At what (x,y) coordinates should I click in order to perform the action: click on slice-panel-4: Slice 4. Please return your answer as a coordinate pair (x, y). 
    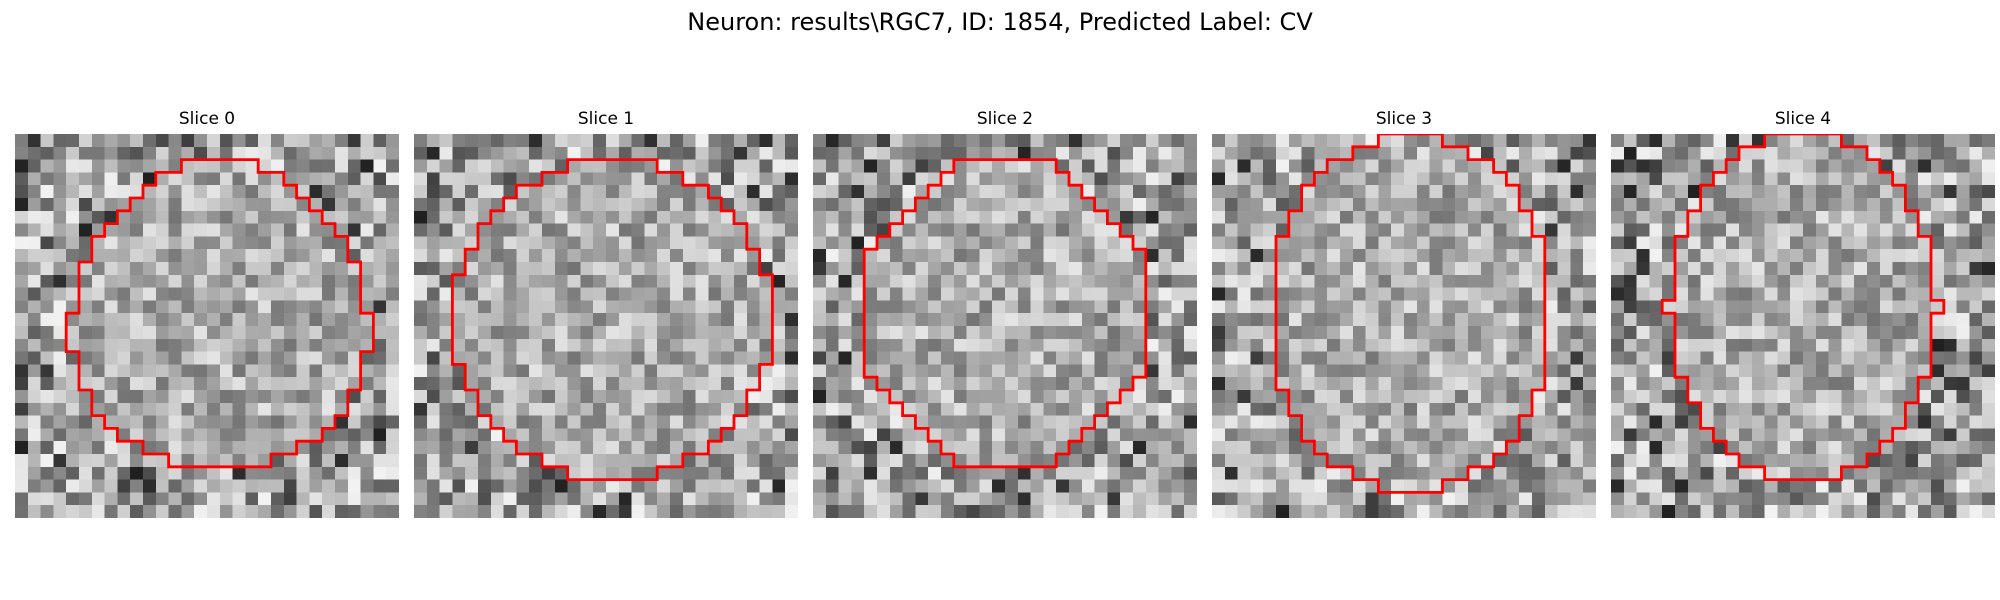
    Looking at the image, I should click on (1803, 313).